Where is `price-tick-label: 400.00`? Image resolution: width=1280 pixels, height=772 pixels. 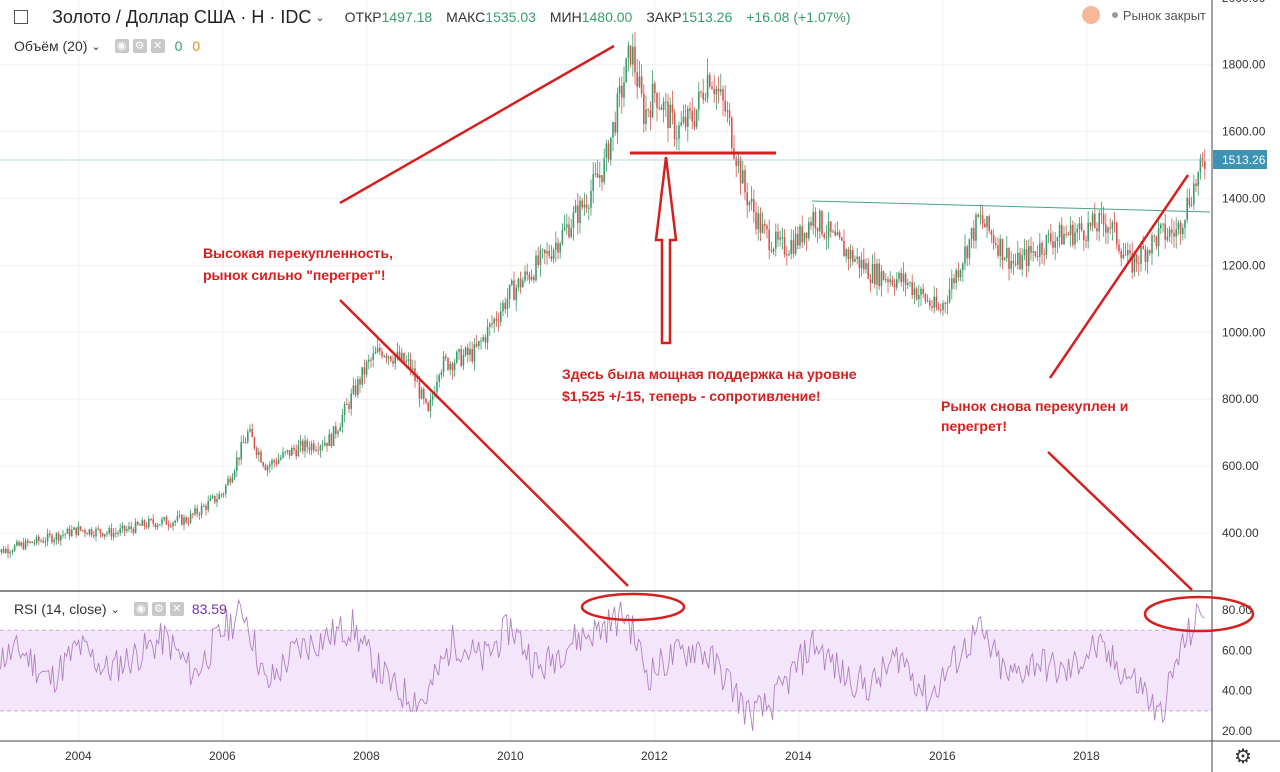
price-tick-label: 400.00 is located at coordinates (1240, 533).